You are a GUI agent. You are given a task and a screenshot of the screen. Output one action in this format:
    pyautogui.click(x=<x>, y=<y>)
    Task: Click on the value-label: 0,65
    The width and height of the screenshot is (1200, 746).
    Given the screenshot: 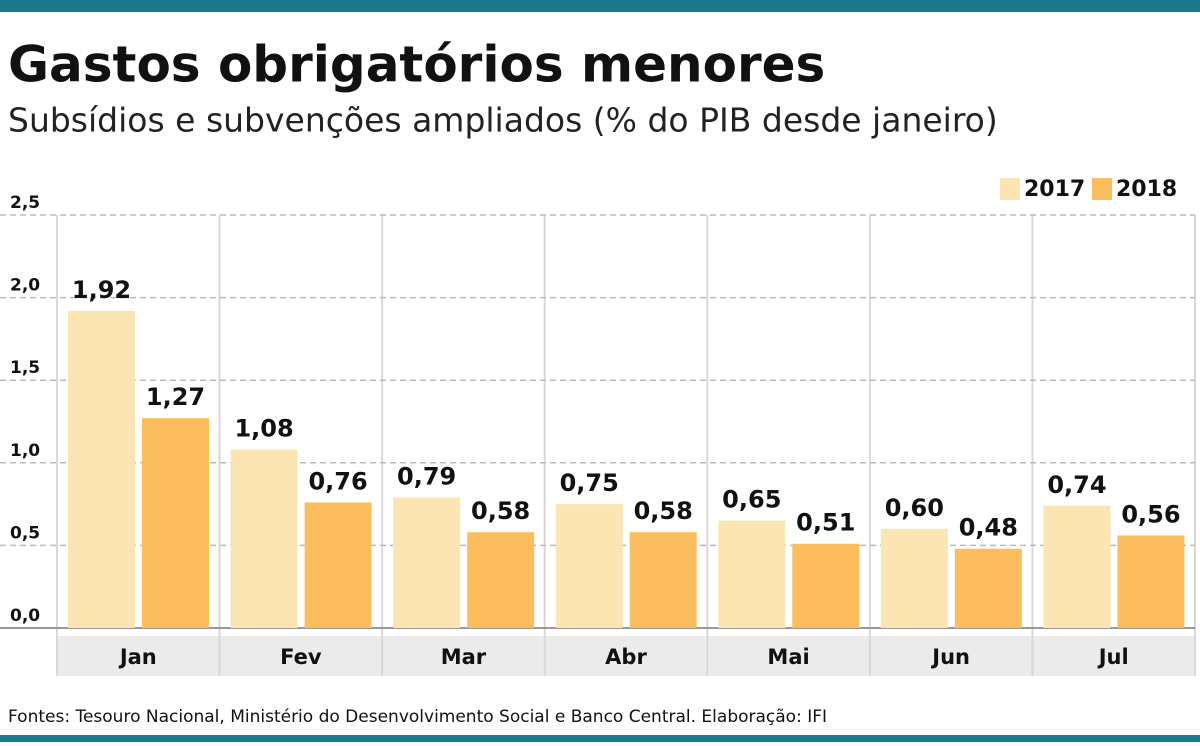 What is the action you would take?
    pyautogui.click(x=751, y=500)
    